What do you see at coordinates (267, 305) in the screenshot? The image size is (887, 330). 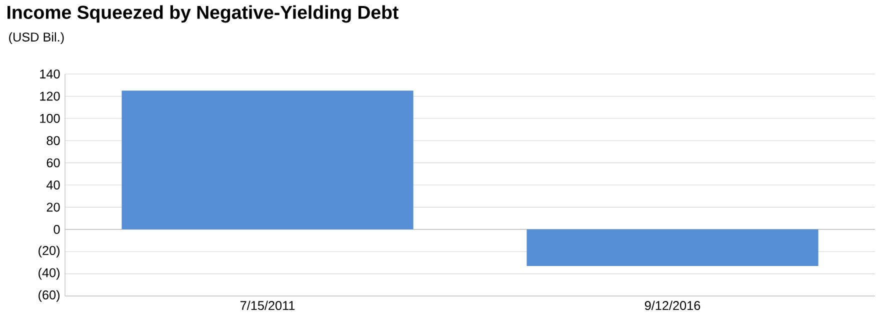 I see `x-tick-label: 7/15/2011` at bounding box center [267, 305].